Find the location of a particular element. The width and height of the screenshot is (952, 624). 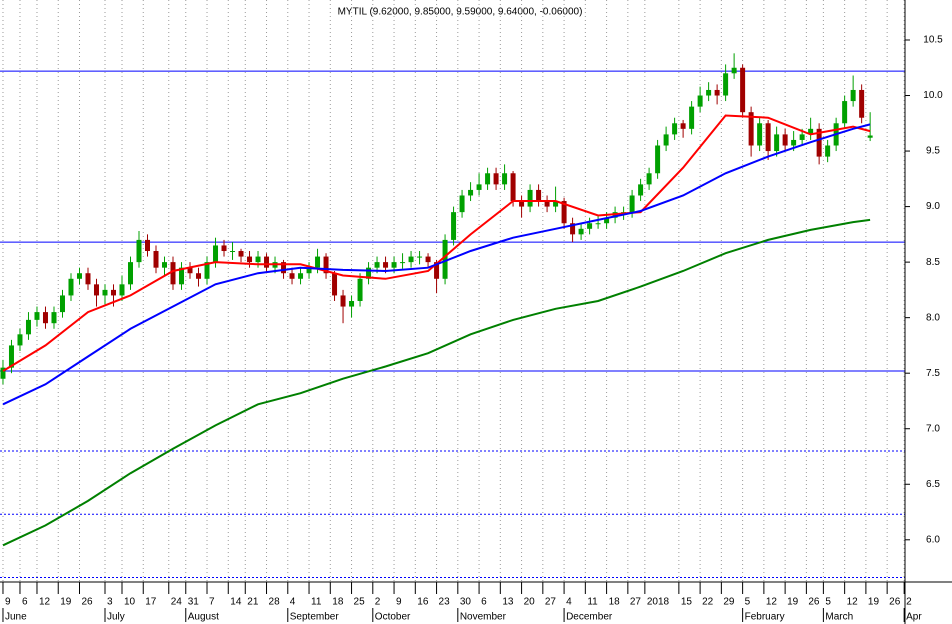

x-tick-label: 2 is located at coordinates (378, 602).